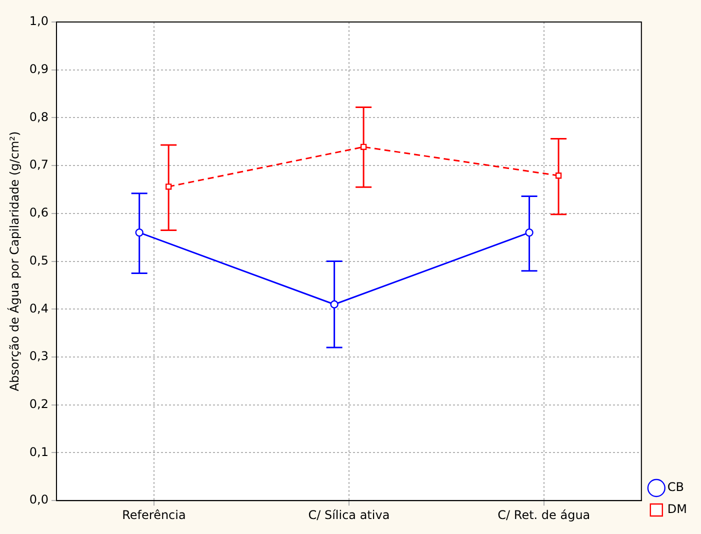 The height and width of the screenshot is (534, 701). I want to click on y-tick-label: 0,0, so click(38, 499).